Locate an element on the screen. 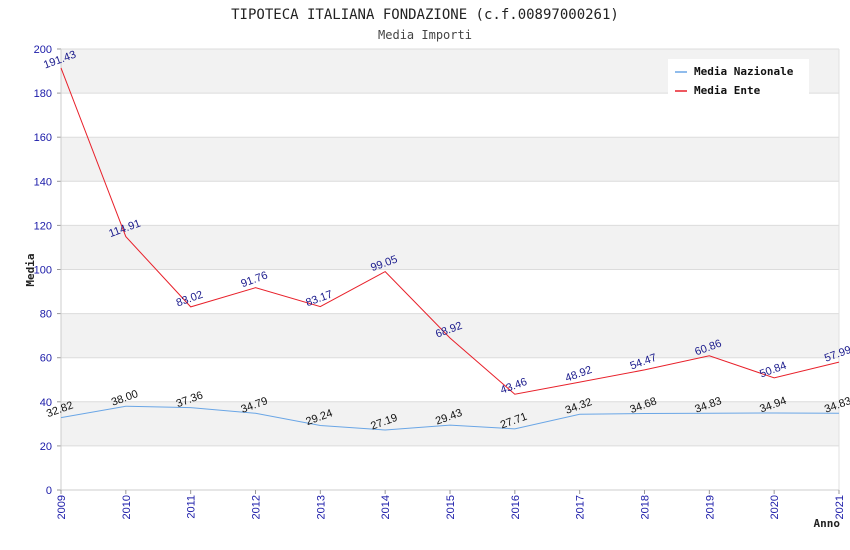 This screenshot has width=850, height=550. x-tick-label: 2018 is located at coordinates (646, 507).